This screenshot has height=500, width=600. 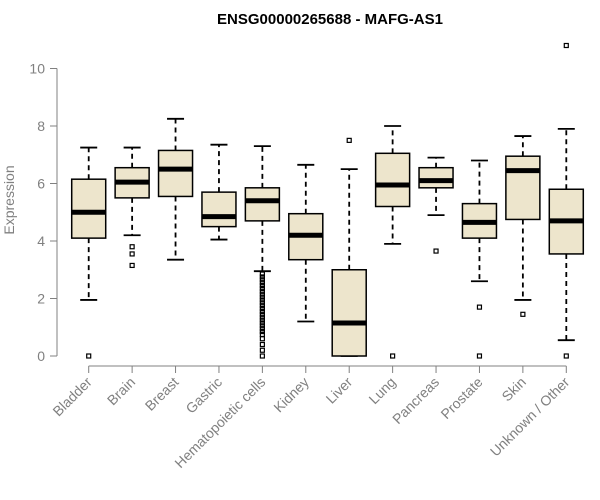 I want to click on x-tick-label: Gastric, so click(x=203, y=395).